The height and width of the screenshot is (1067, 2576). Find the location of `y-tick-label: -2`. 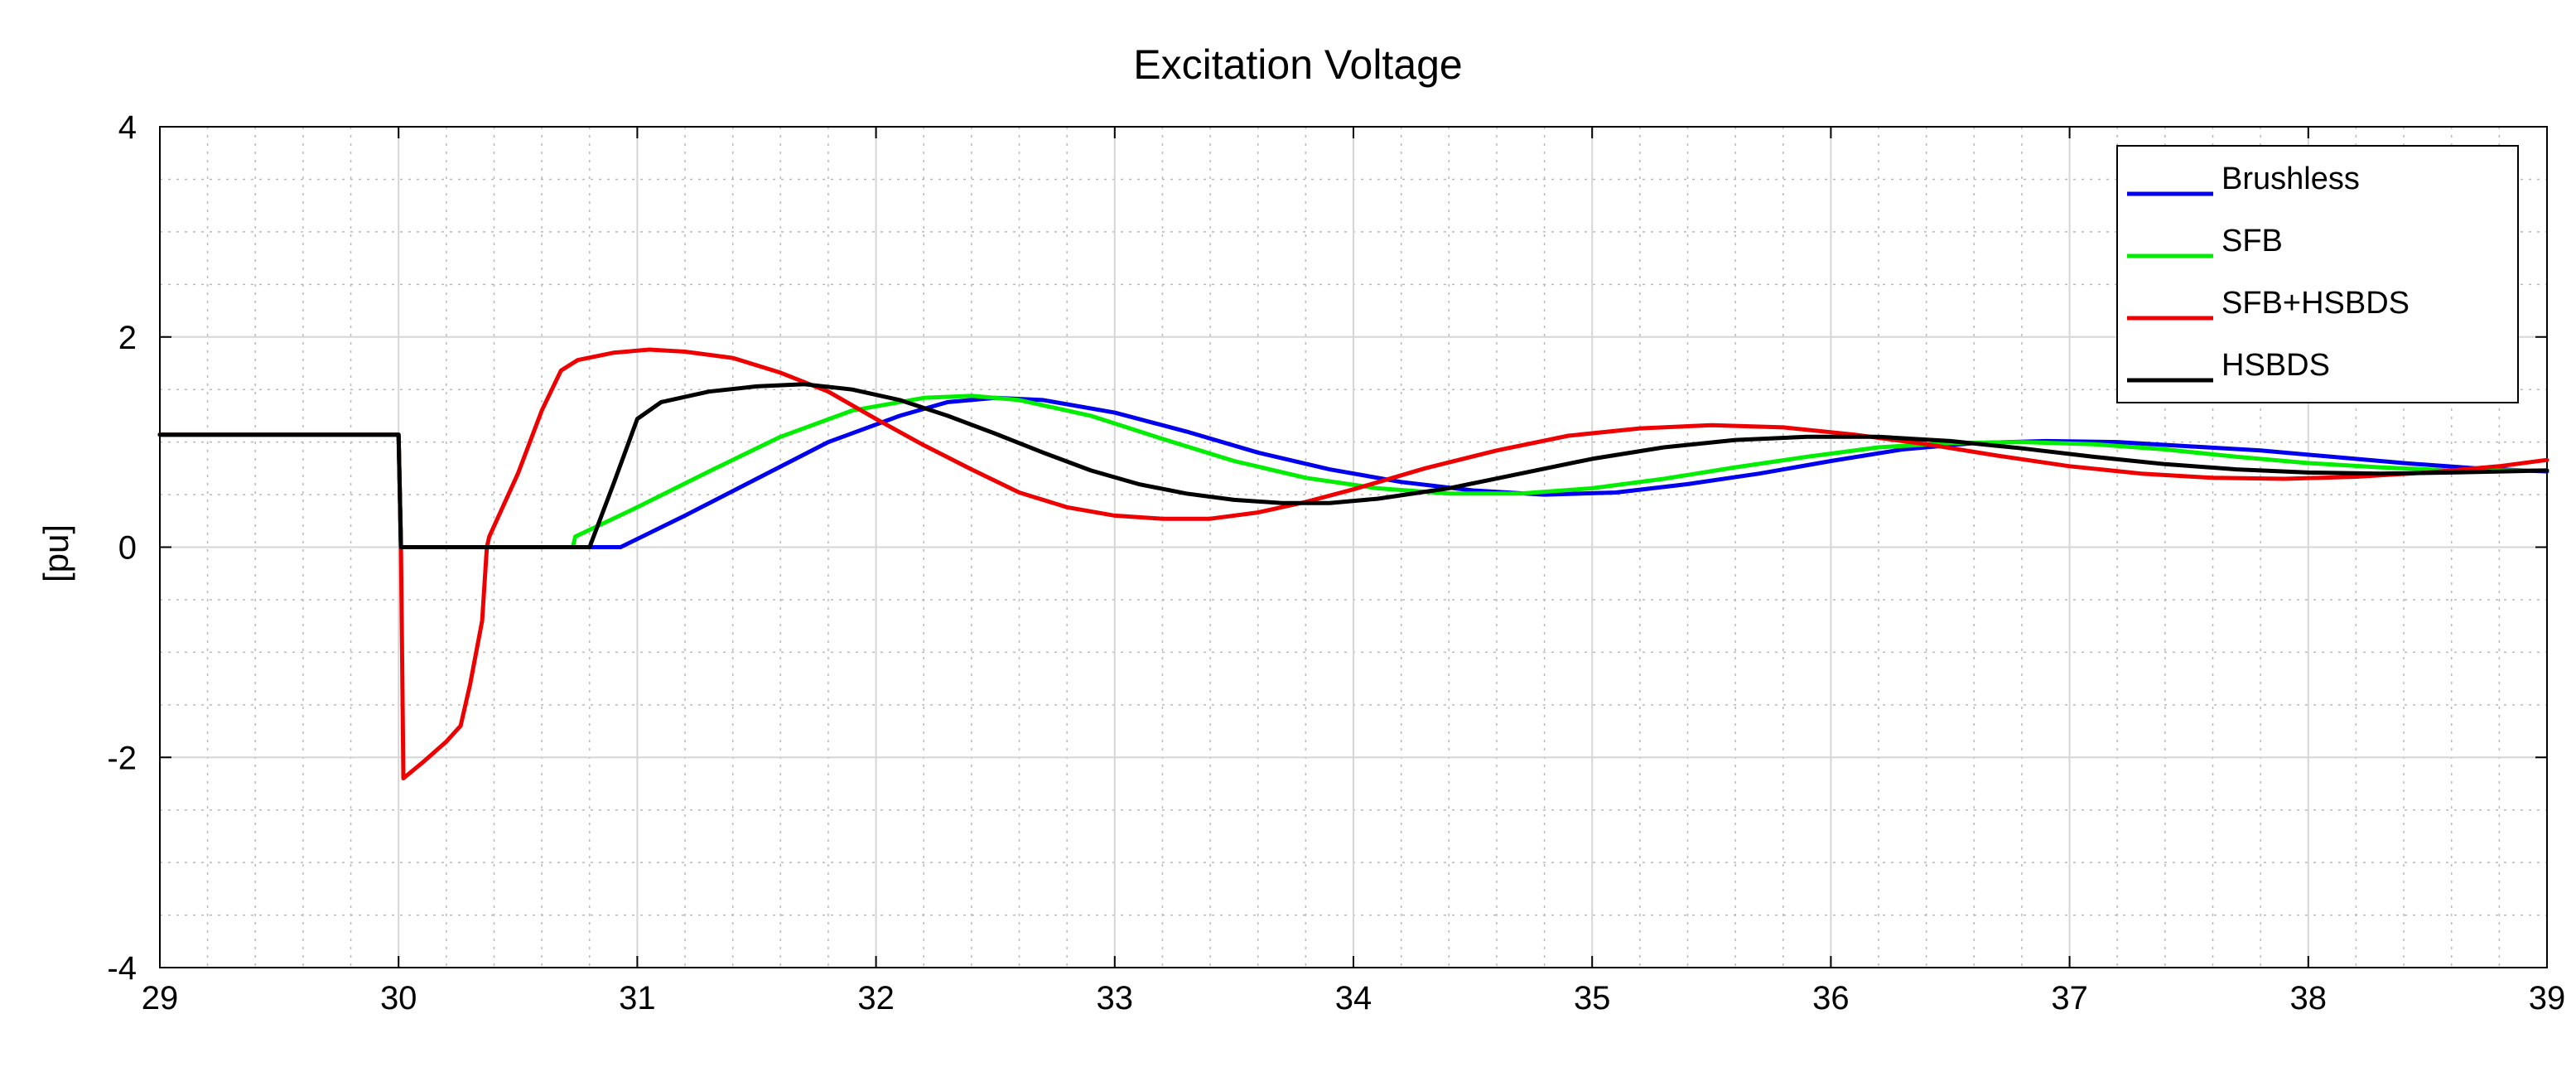

y-tick-label: -2 is located at coordinates (122, 758).